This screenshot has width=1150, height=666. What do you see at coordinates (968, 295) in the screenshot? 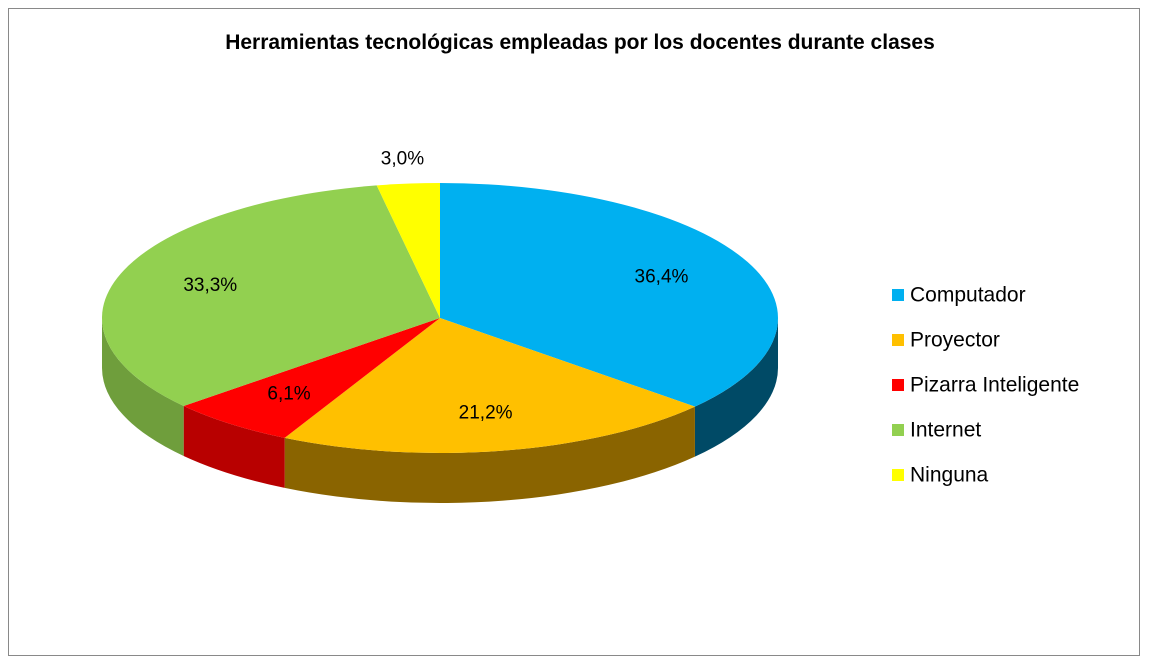
I see `legend-label: Computador` at bounding box center [968, 295].